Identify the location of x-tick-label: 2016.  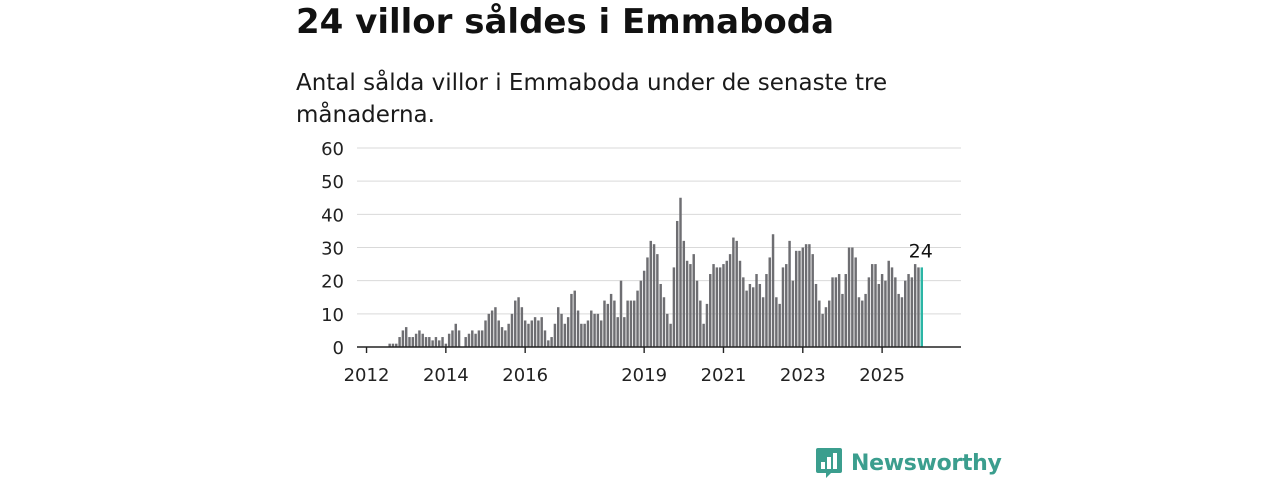
(525, 375).